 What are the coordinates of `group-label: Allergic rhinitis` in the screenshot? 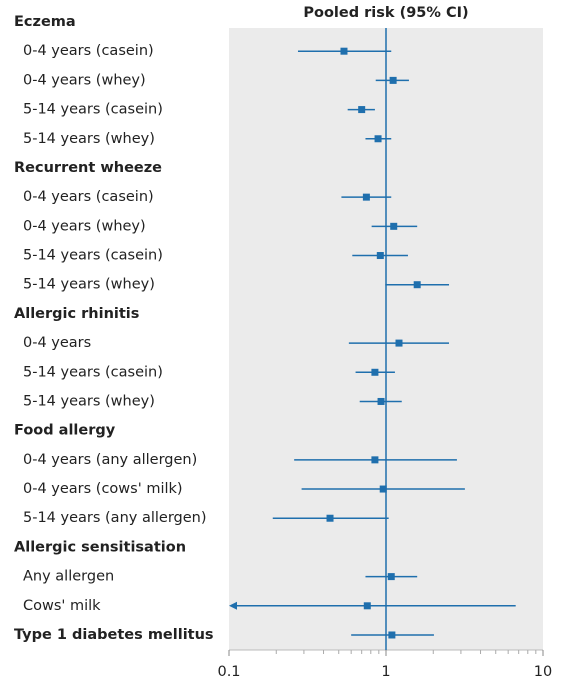 It's located at (76, 314).